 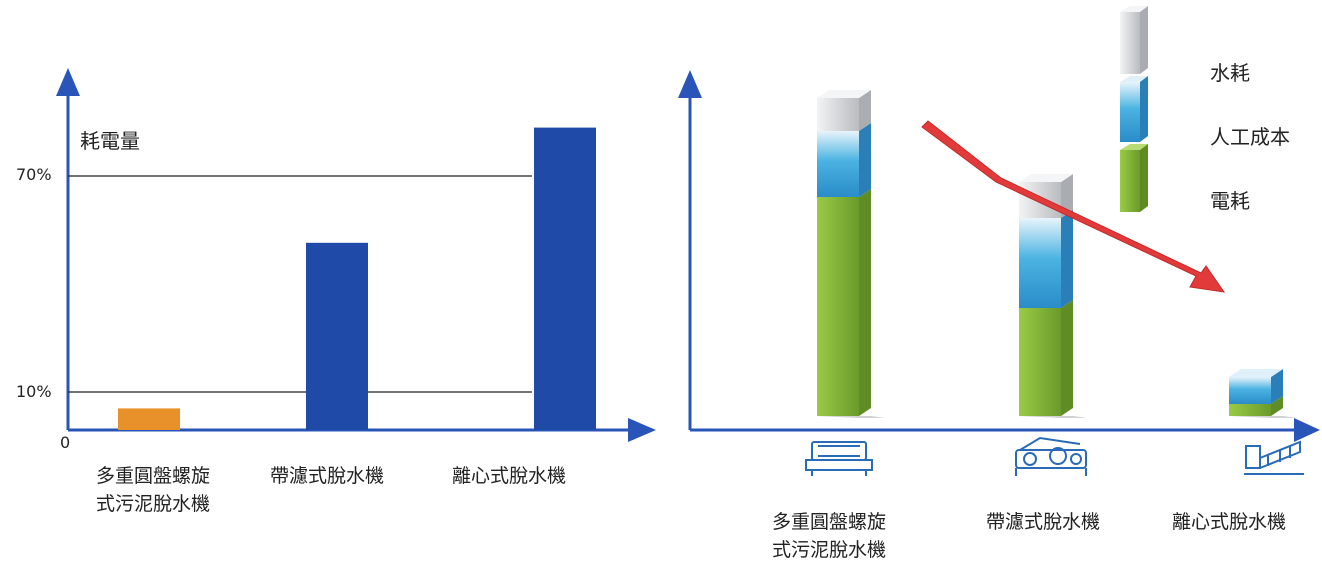 What do you see at coordinates (829, 550) in the screenshot?
I see `right-category-1-line2: 式污泥脫水機` at bounding box center [829, 550].